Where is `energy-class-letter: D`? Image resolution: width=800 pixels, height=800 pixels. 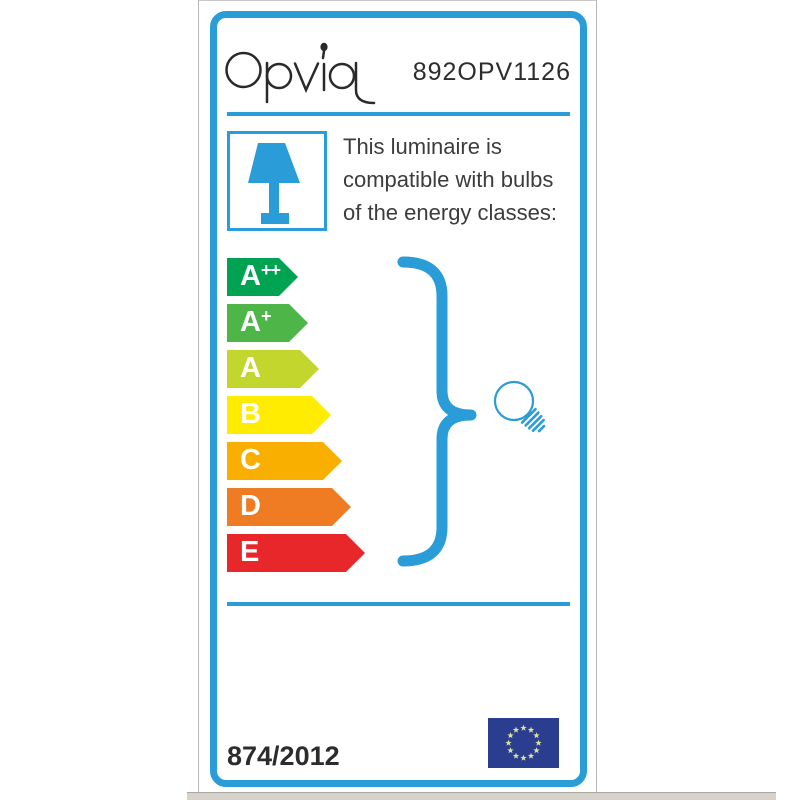
energy-class-letter: D is located at coordinates (250, 506).